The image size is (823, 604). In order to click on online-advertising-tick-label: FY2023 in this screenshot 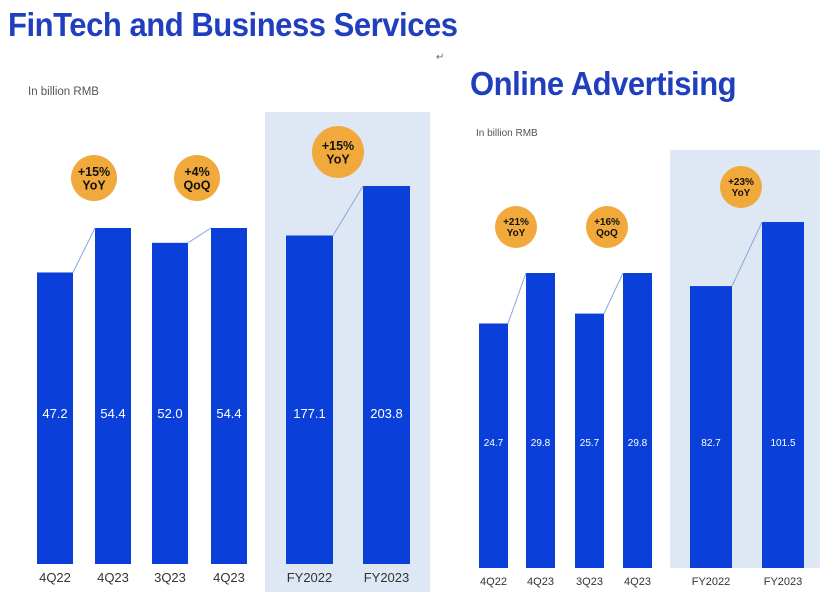, I will do `click(783, 582)`.